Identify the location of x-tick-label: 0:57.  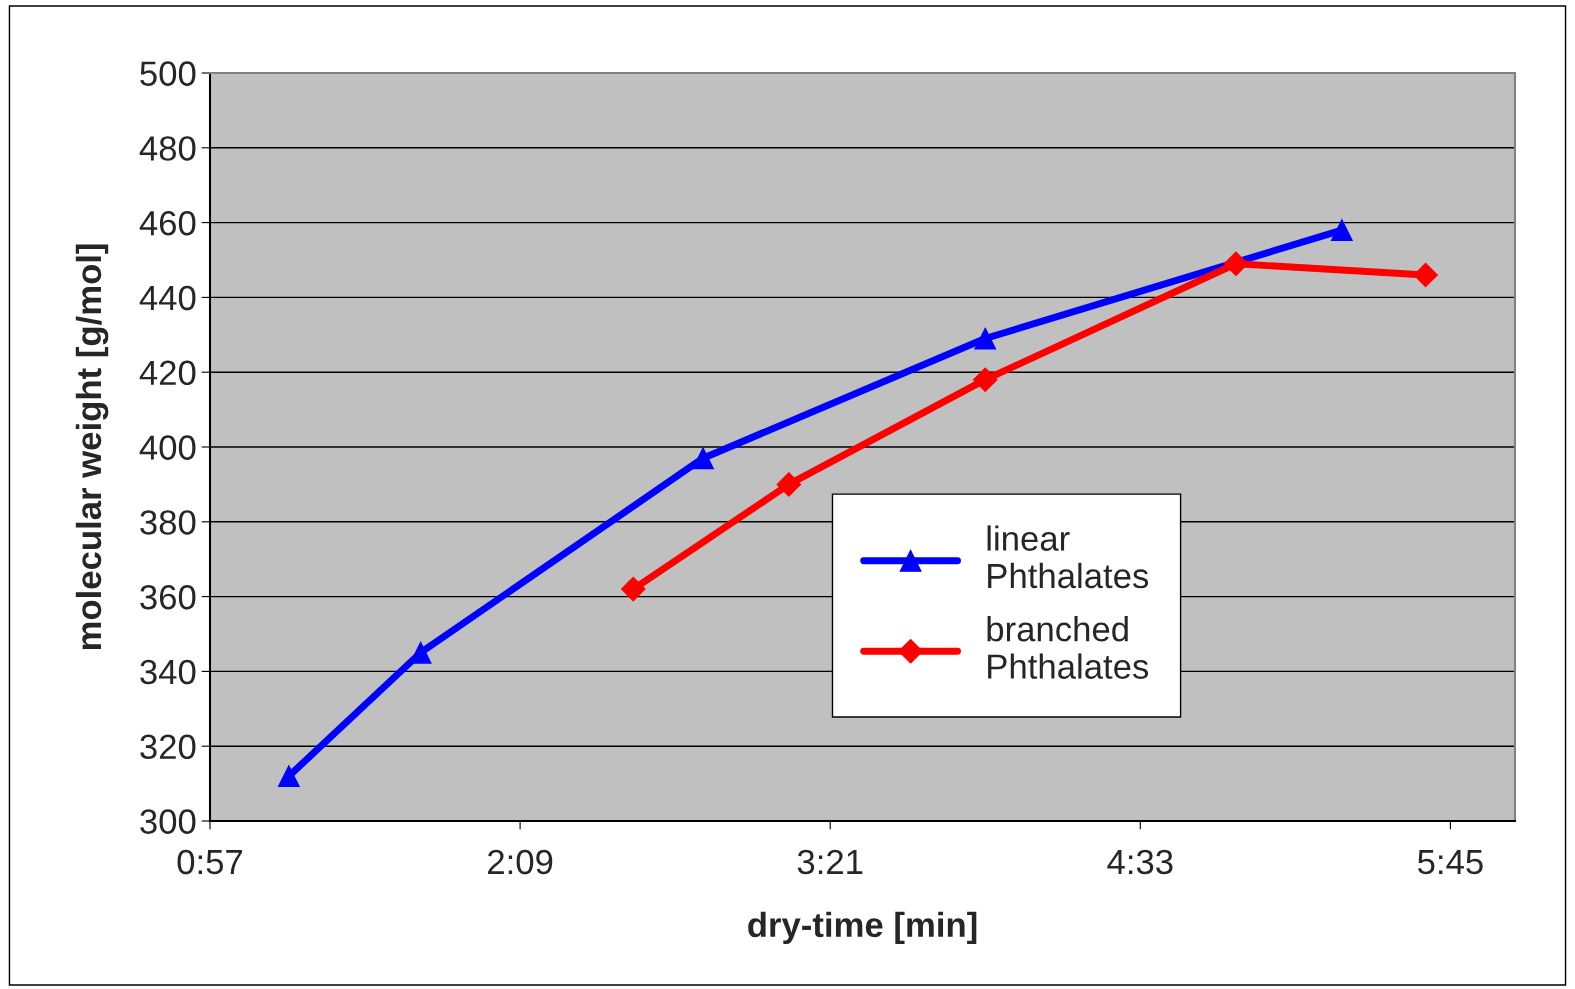
(210, 862).